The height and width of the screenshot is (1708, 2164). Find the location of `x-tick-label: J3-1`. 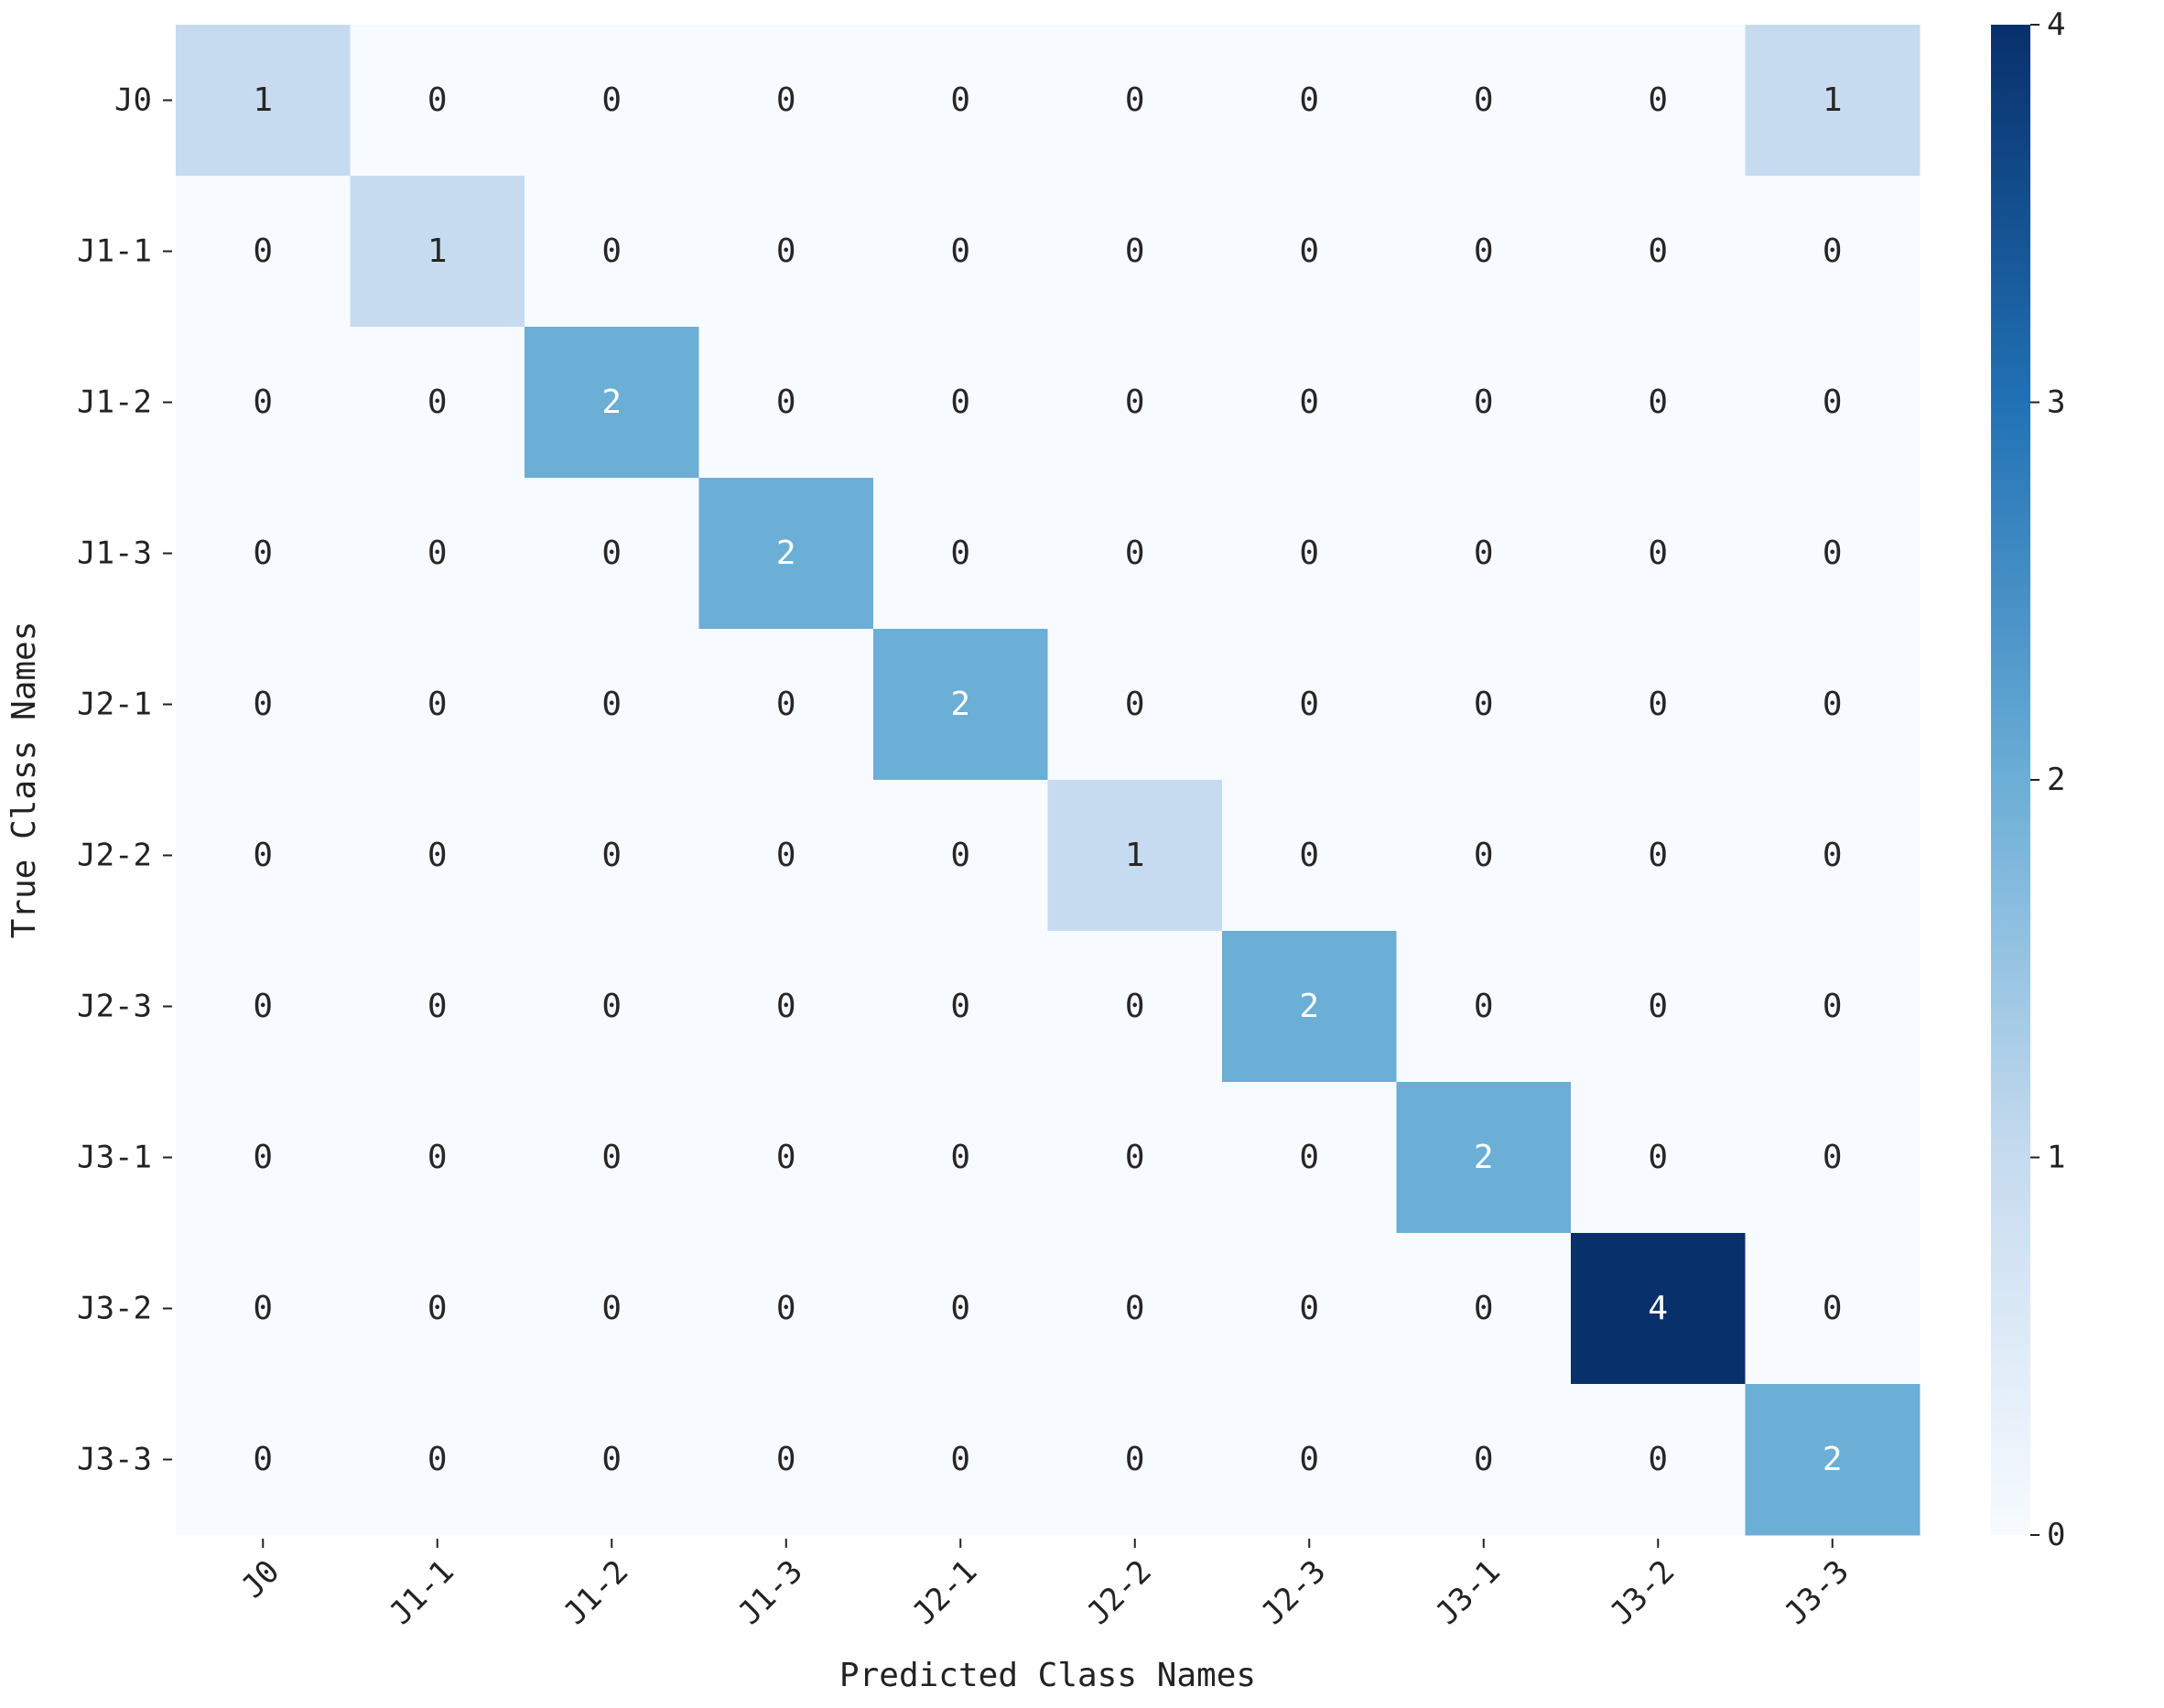

x-tick-label: J3-1 is located at coordinates (1469, 1592).